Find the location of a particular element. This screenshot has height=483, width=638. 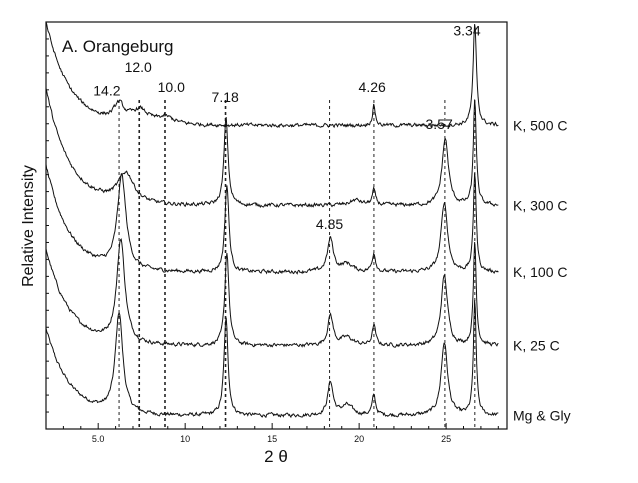

x-tick-label: 5.0 is located at coordinates (98, 439).